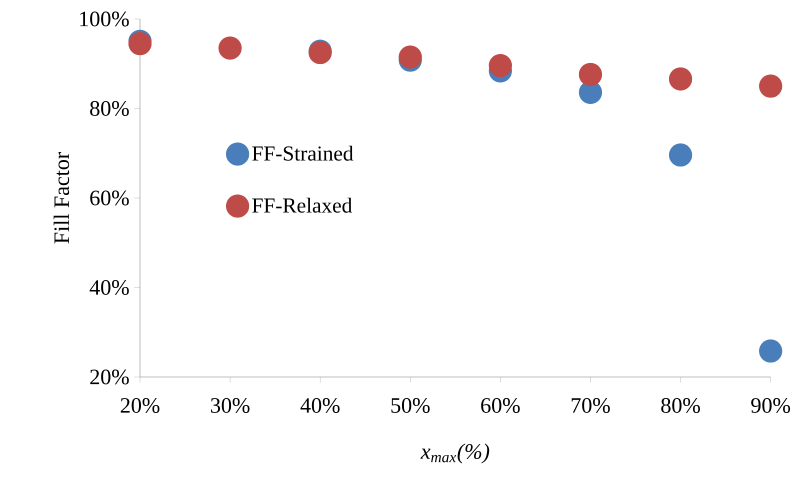 The image size is (801, 482). What do you see at coordinates (109, 108) in the screenshot?
I see `y-tick-label: 80%` at bounding box center [109, 108].